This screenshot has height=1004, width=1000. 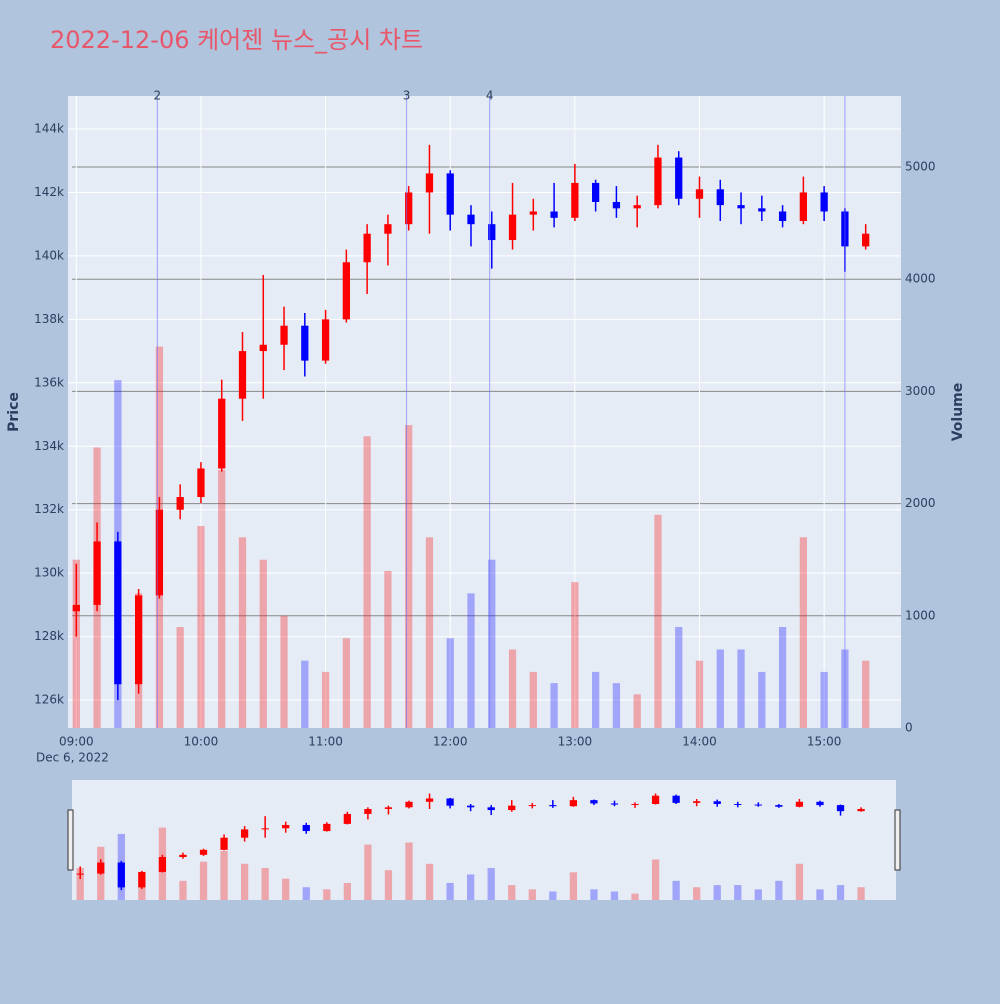 I want to click on range-handle-left, so click(x=70, y=840).